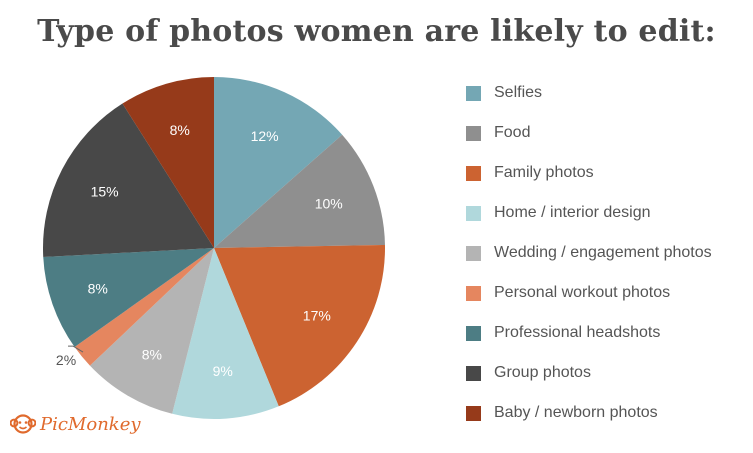 The image size is (753, 453). Describe the element at coordinates (98, 289) in the screenshot. I see `slice-label-professional-headshots: 8%` at that location.